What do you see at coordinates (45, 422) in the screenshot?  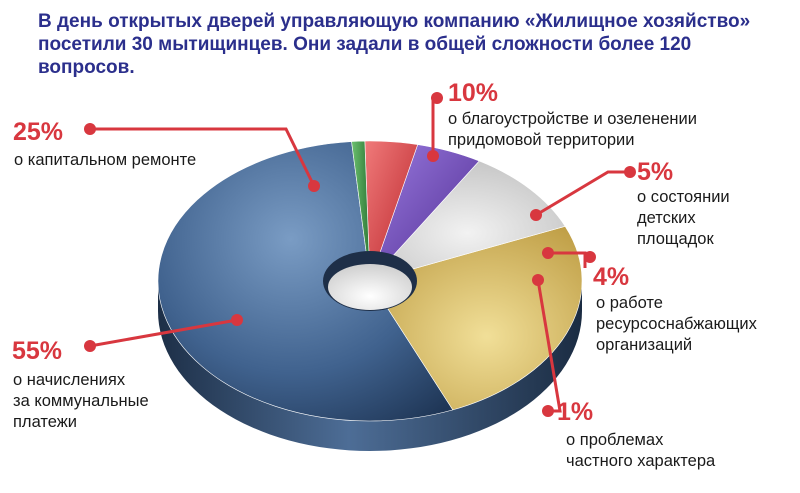 I see `slice-label-line: платежи` at bounding box center [45, 422].